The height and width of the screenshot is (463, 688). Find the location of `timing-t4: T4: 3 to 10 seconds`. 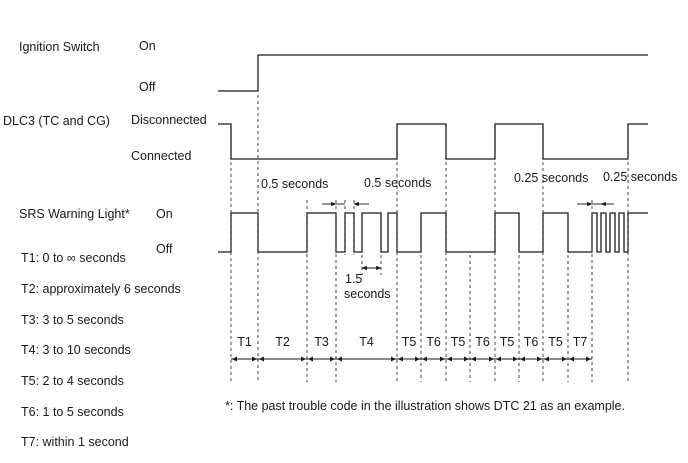

timing-t4: T4: 3 to 10 seconds is located at coordinates (76, 350).